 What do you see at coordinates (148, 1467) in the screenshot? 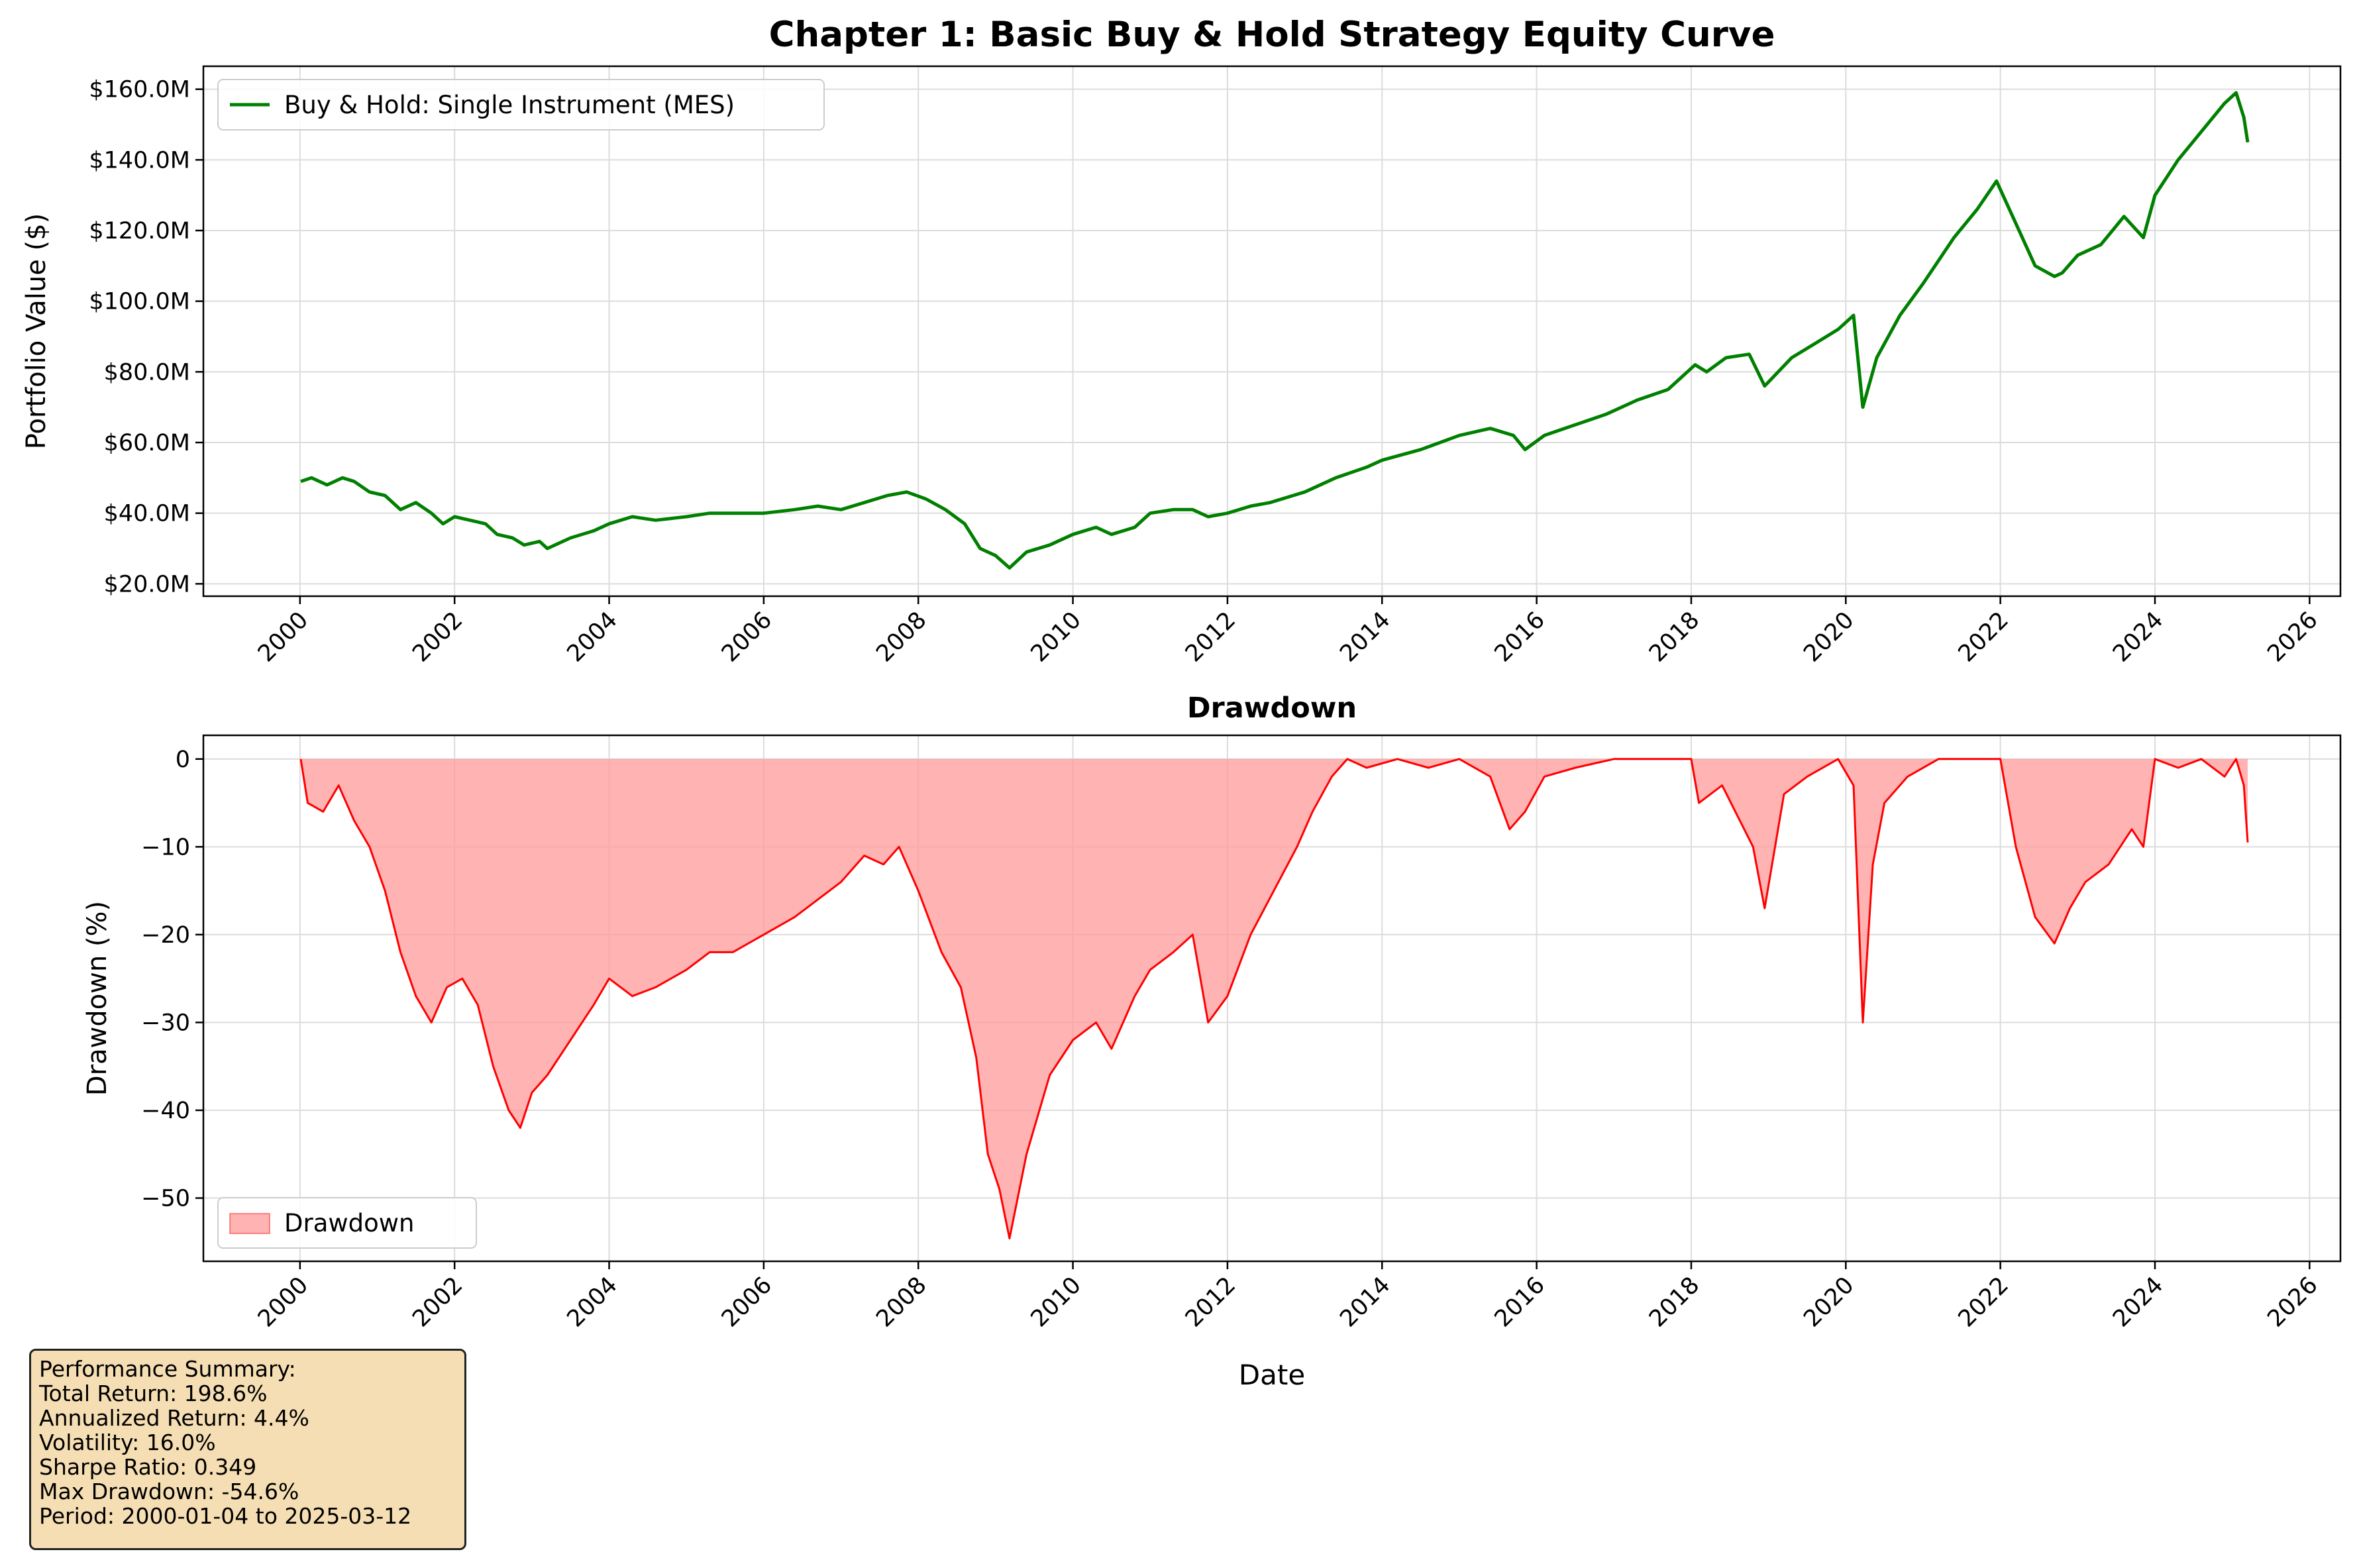
I see `summary-line: Sharpe Ratio: 0.349` at bounding box center [148, 1467].